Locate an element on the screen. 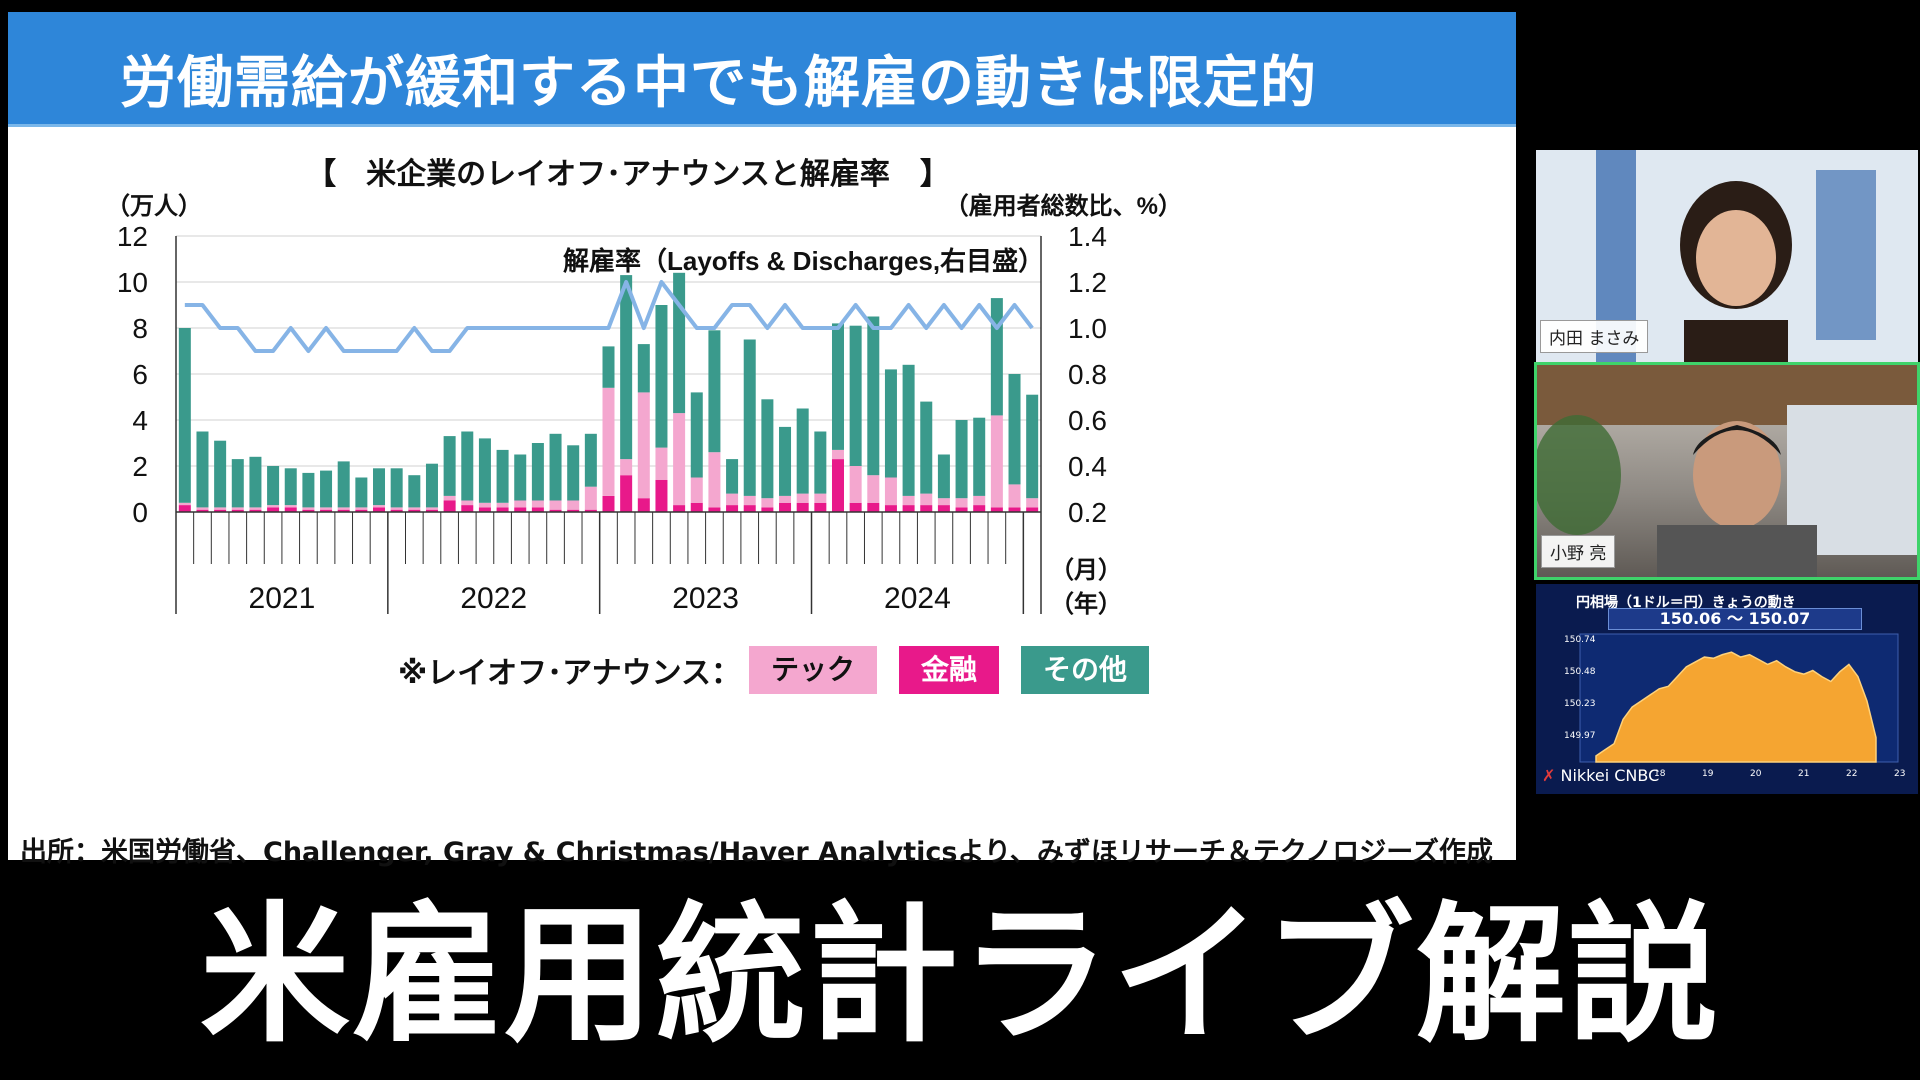 This screenshot has height=1080, width=1920. nikkei-logo-icon: ✗ is located at coordinates (1549, 775).